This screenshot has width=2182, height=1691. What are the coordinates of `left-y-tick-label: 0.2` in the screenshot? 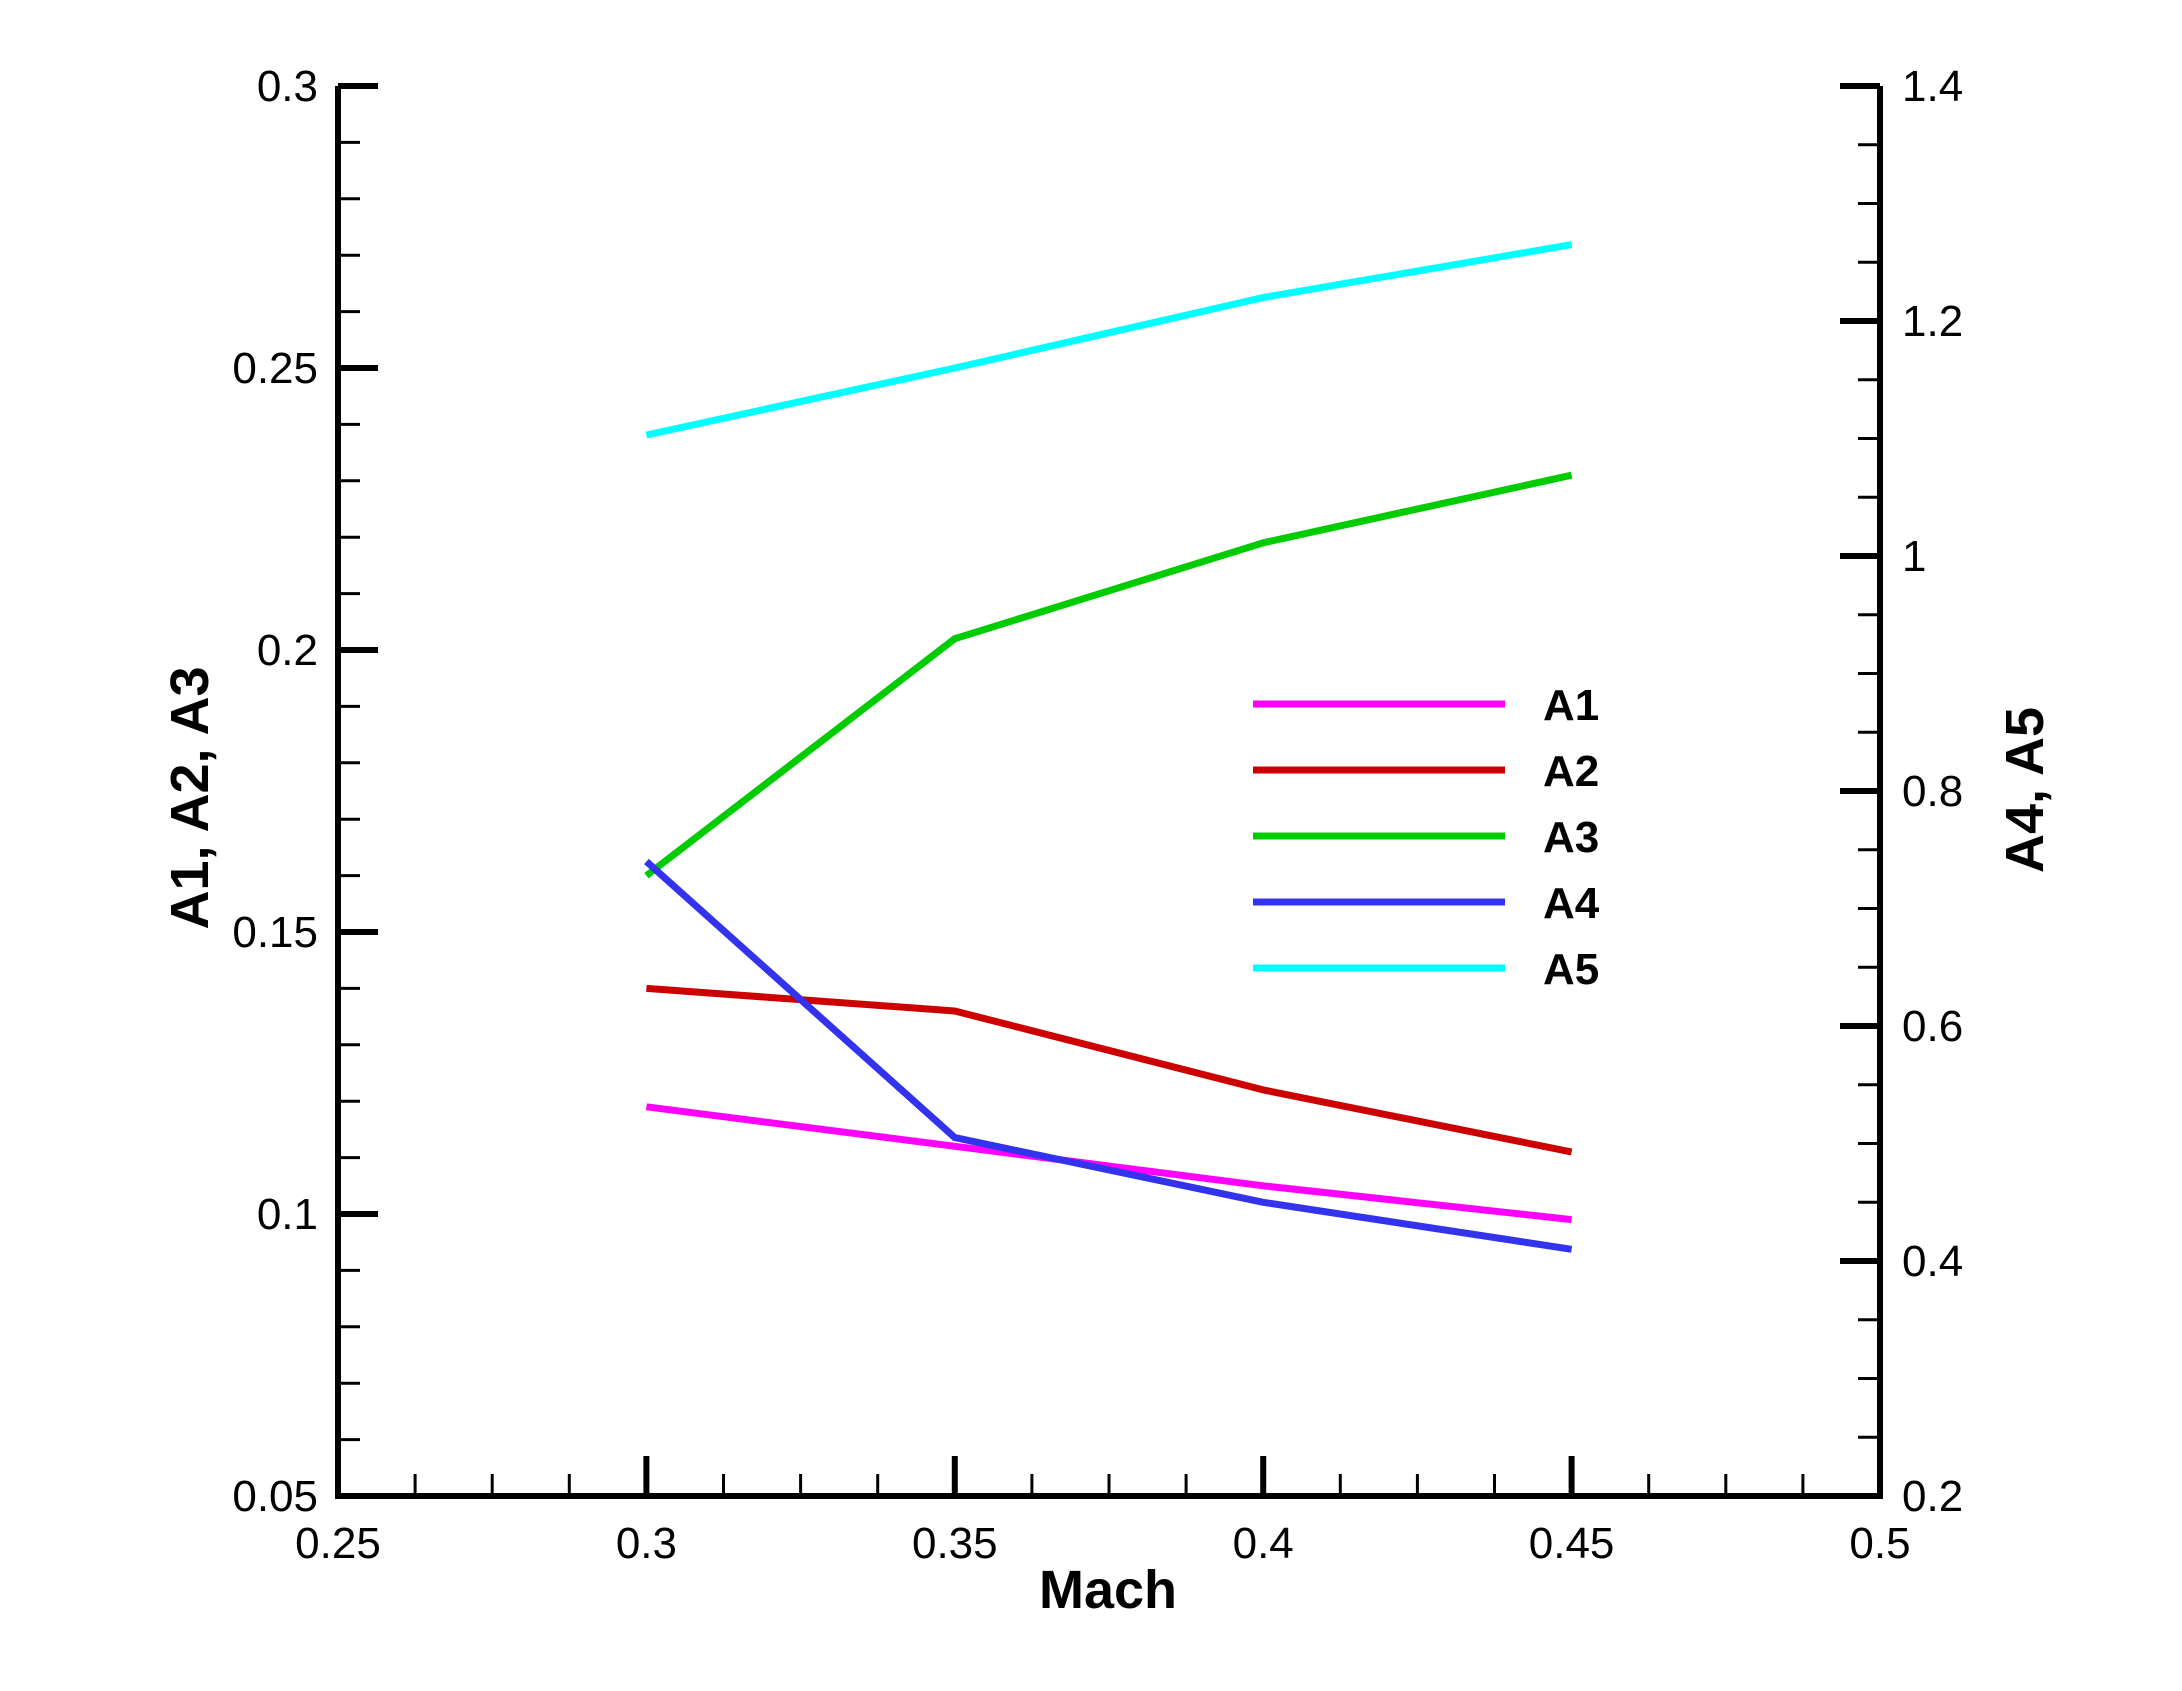 It's located at (287, 650).